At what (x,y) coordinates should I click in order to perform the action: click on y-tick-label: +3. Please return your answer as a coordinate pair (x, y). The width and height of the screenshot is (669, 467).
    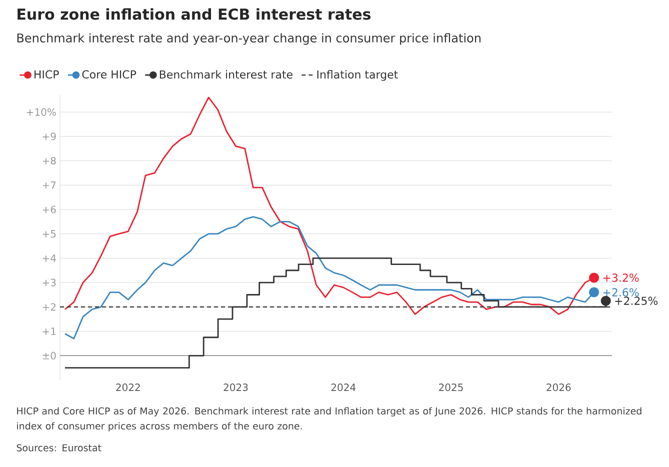
    Looking at the image, I should click on (49, 282).